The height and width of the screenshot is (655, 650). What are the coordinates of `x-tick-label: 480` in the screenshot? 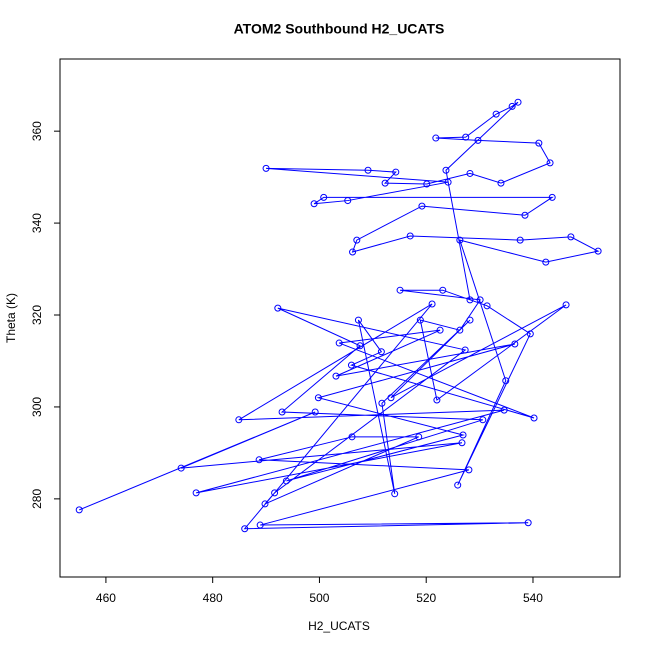 It's located at (213, 598).